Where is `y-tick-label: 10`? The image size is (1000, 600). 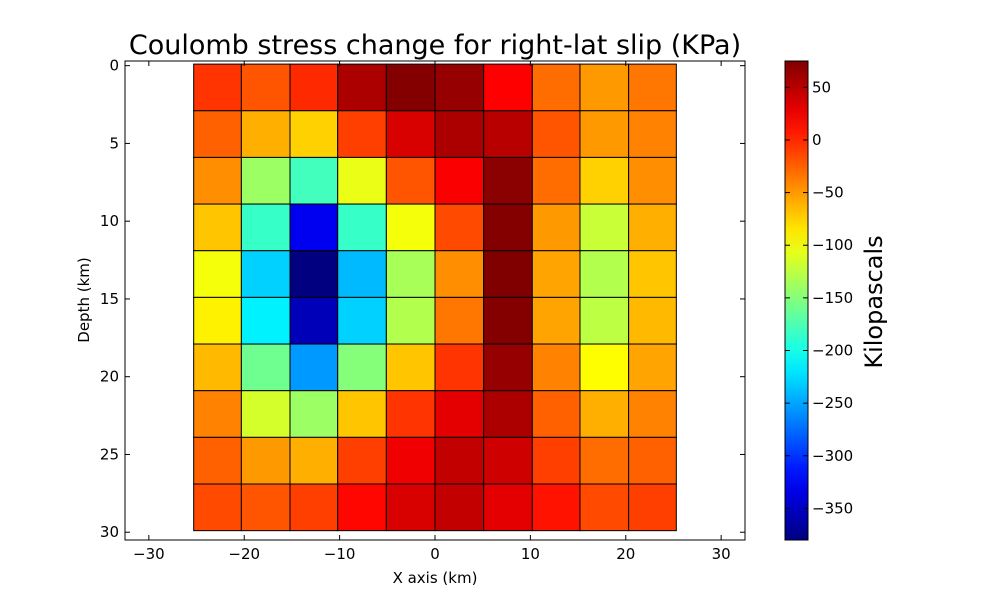 y-tick-label: 10 is located at coordinates (109, 221).